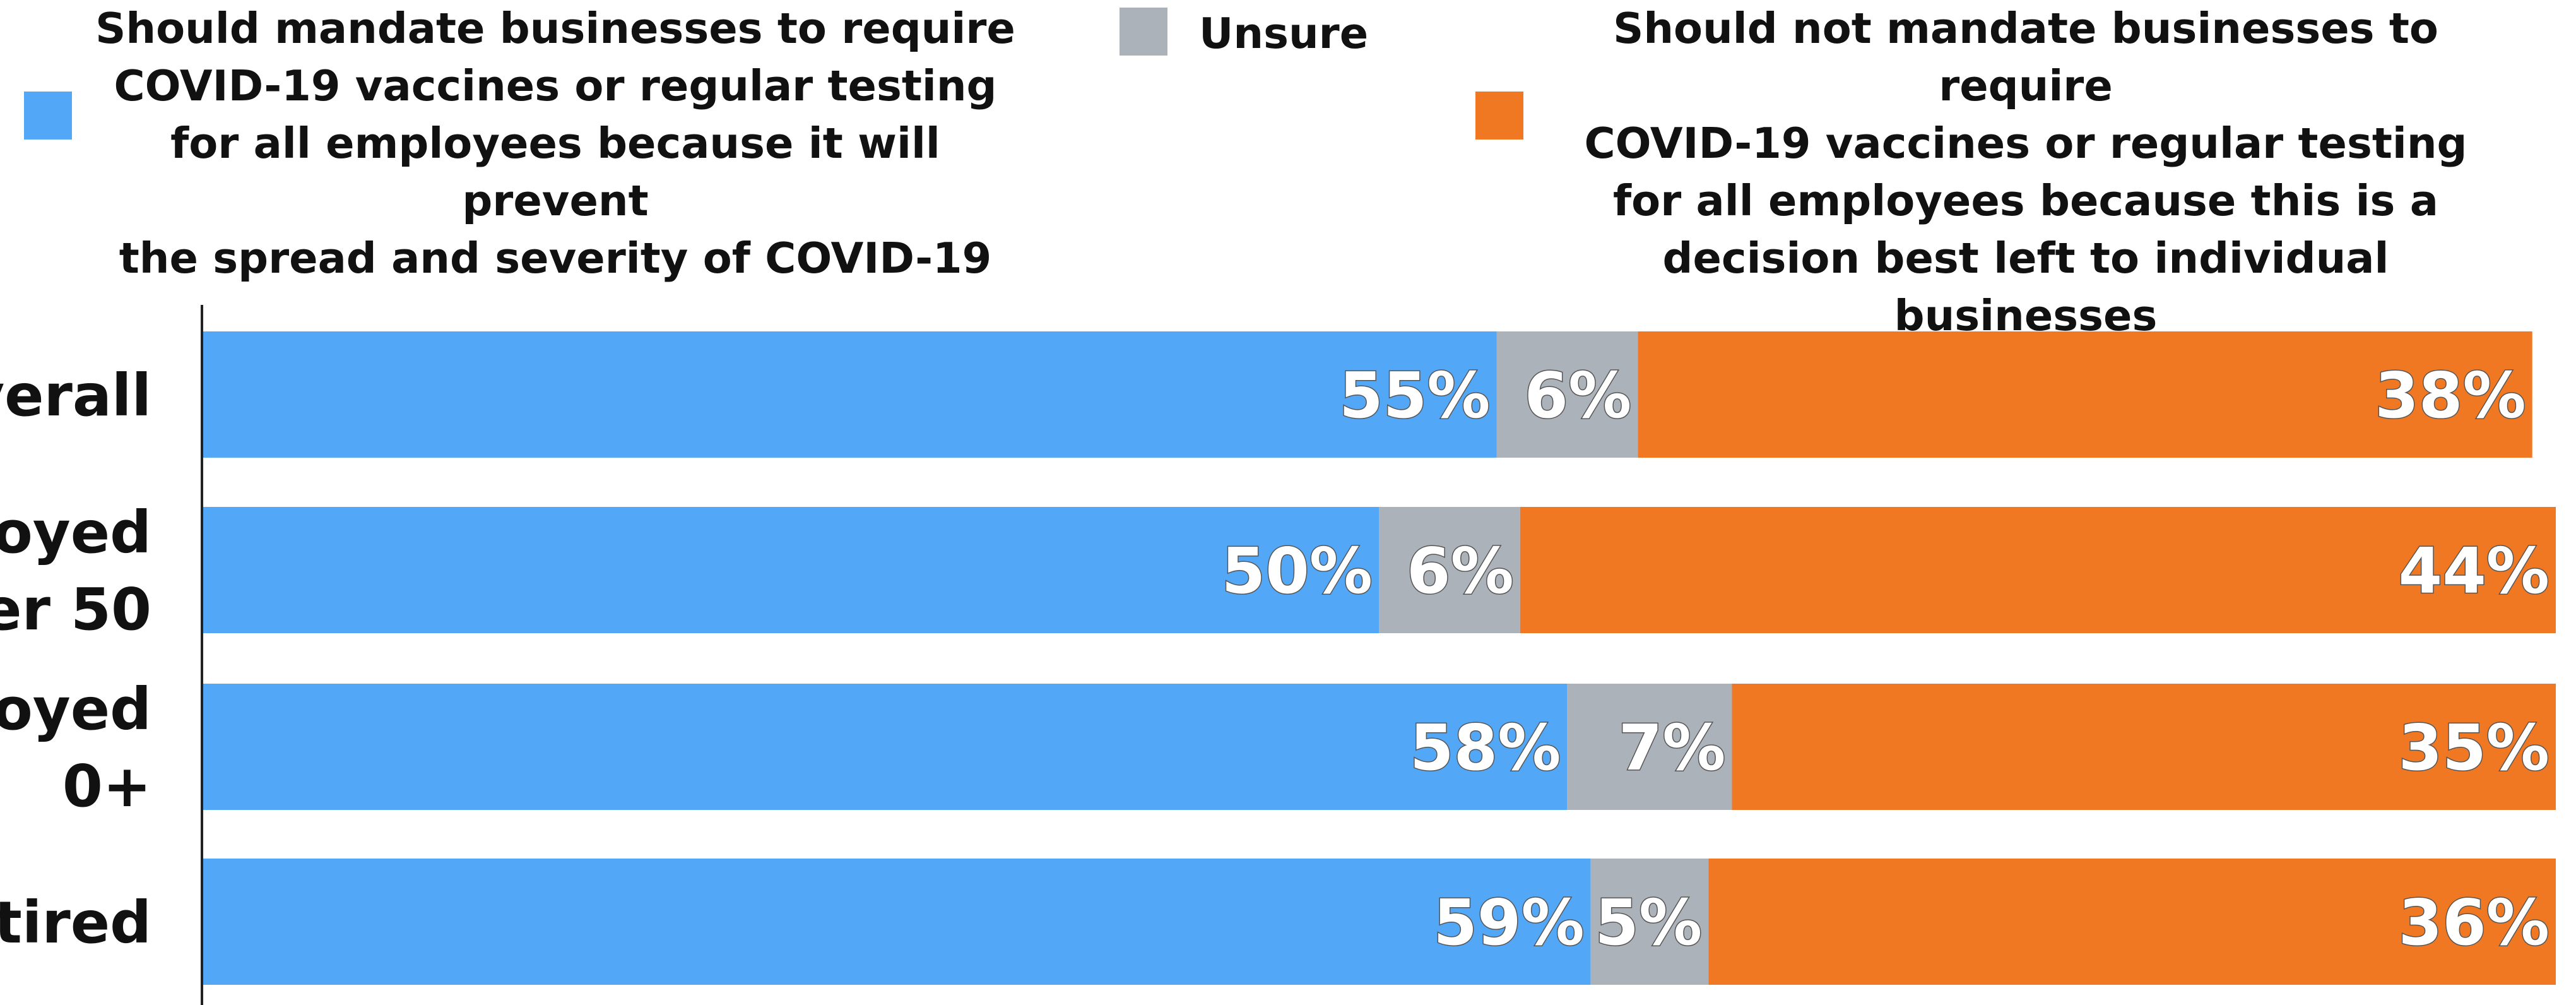  I want to click on legend-swatch-not-mandate, so click(1499, 116).